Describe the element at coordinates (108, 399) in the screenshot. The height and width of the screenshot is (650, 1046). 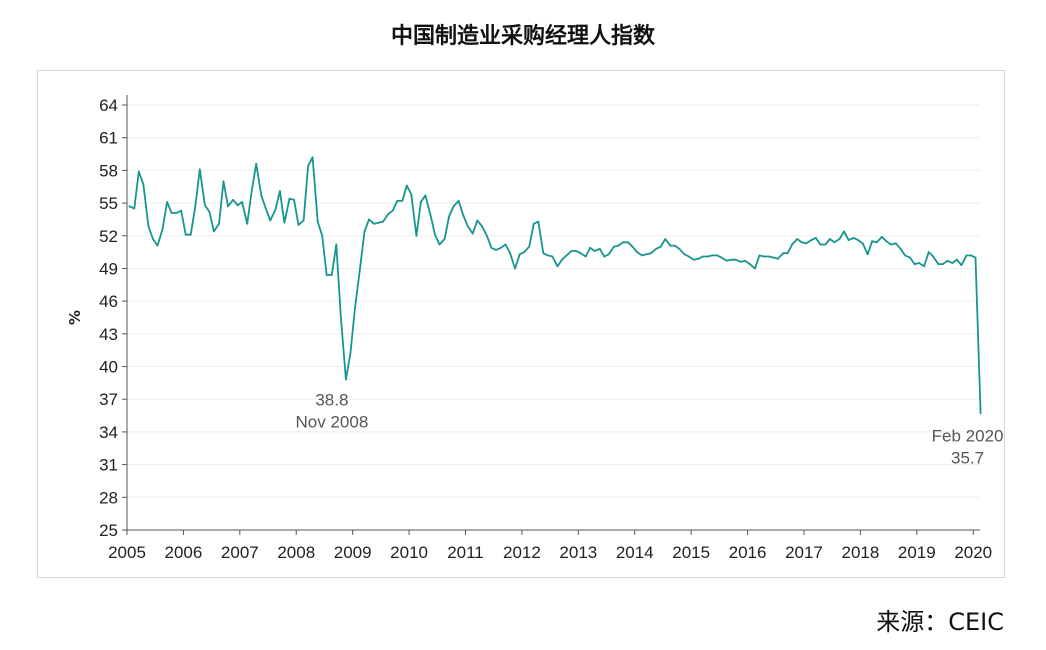
I see `y-tick-label: 37` at that location.